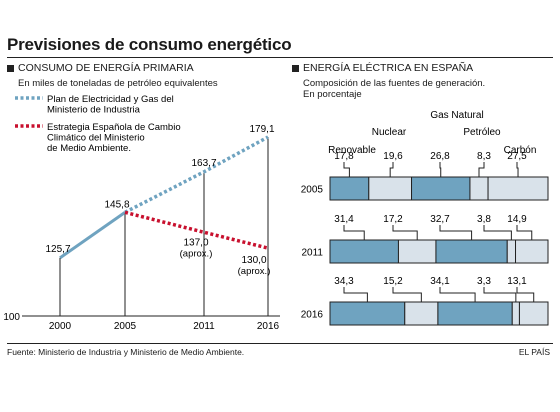  I want to click on legend-label: Plan de Electricidad y Gas del, so click(110, 99).